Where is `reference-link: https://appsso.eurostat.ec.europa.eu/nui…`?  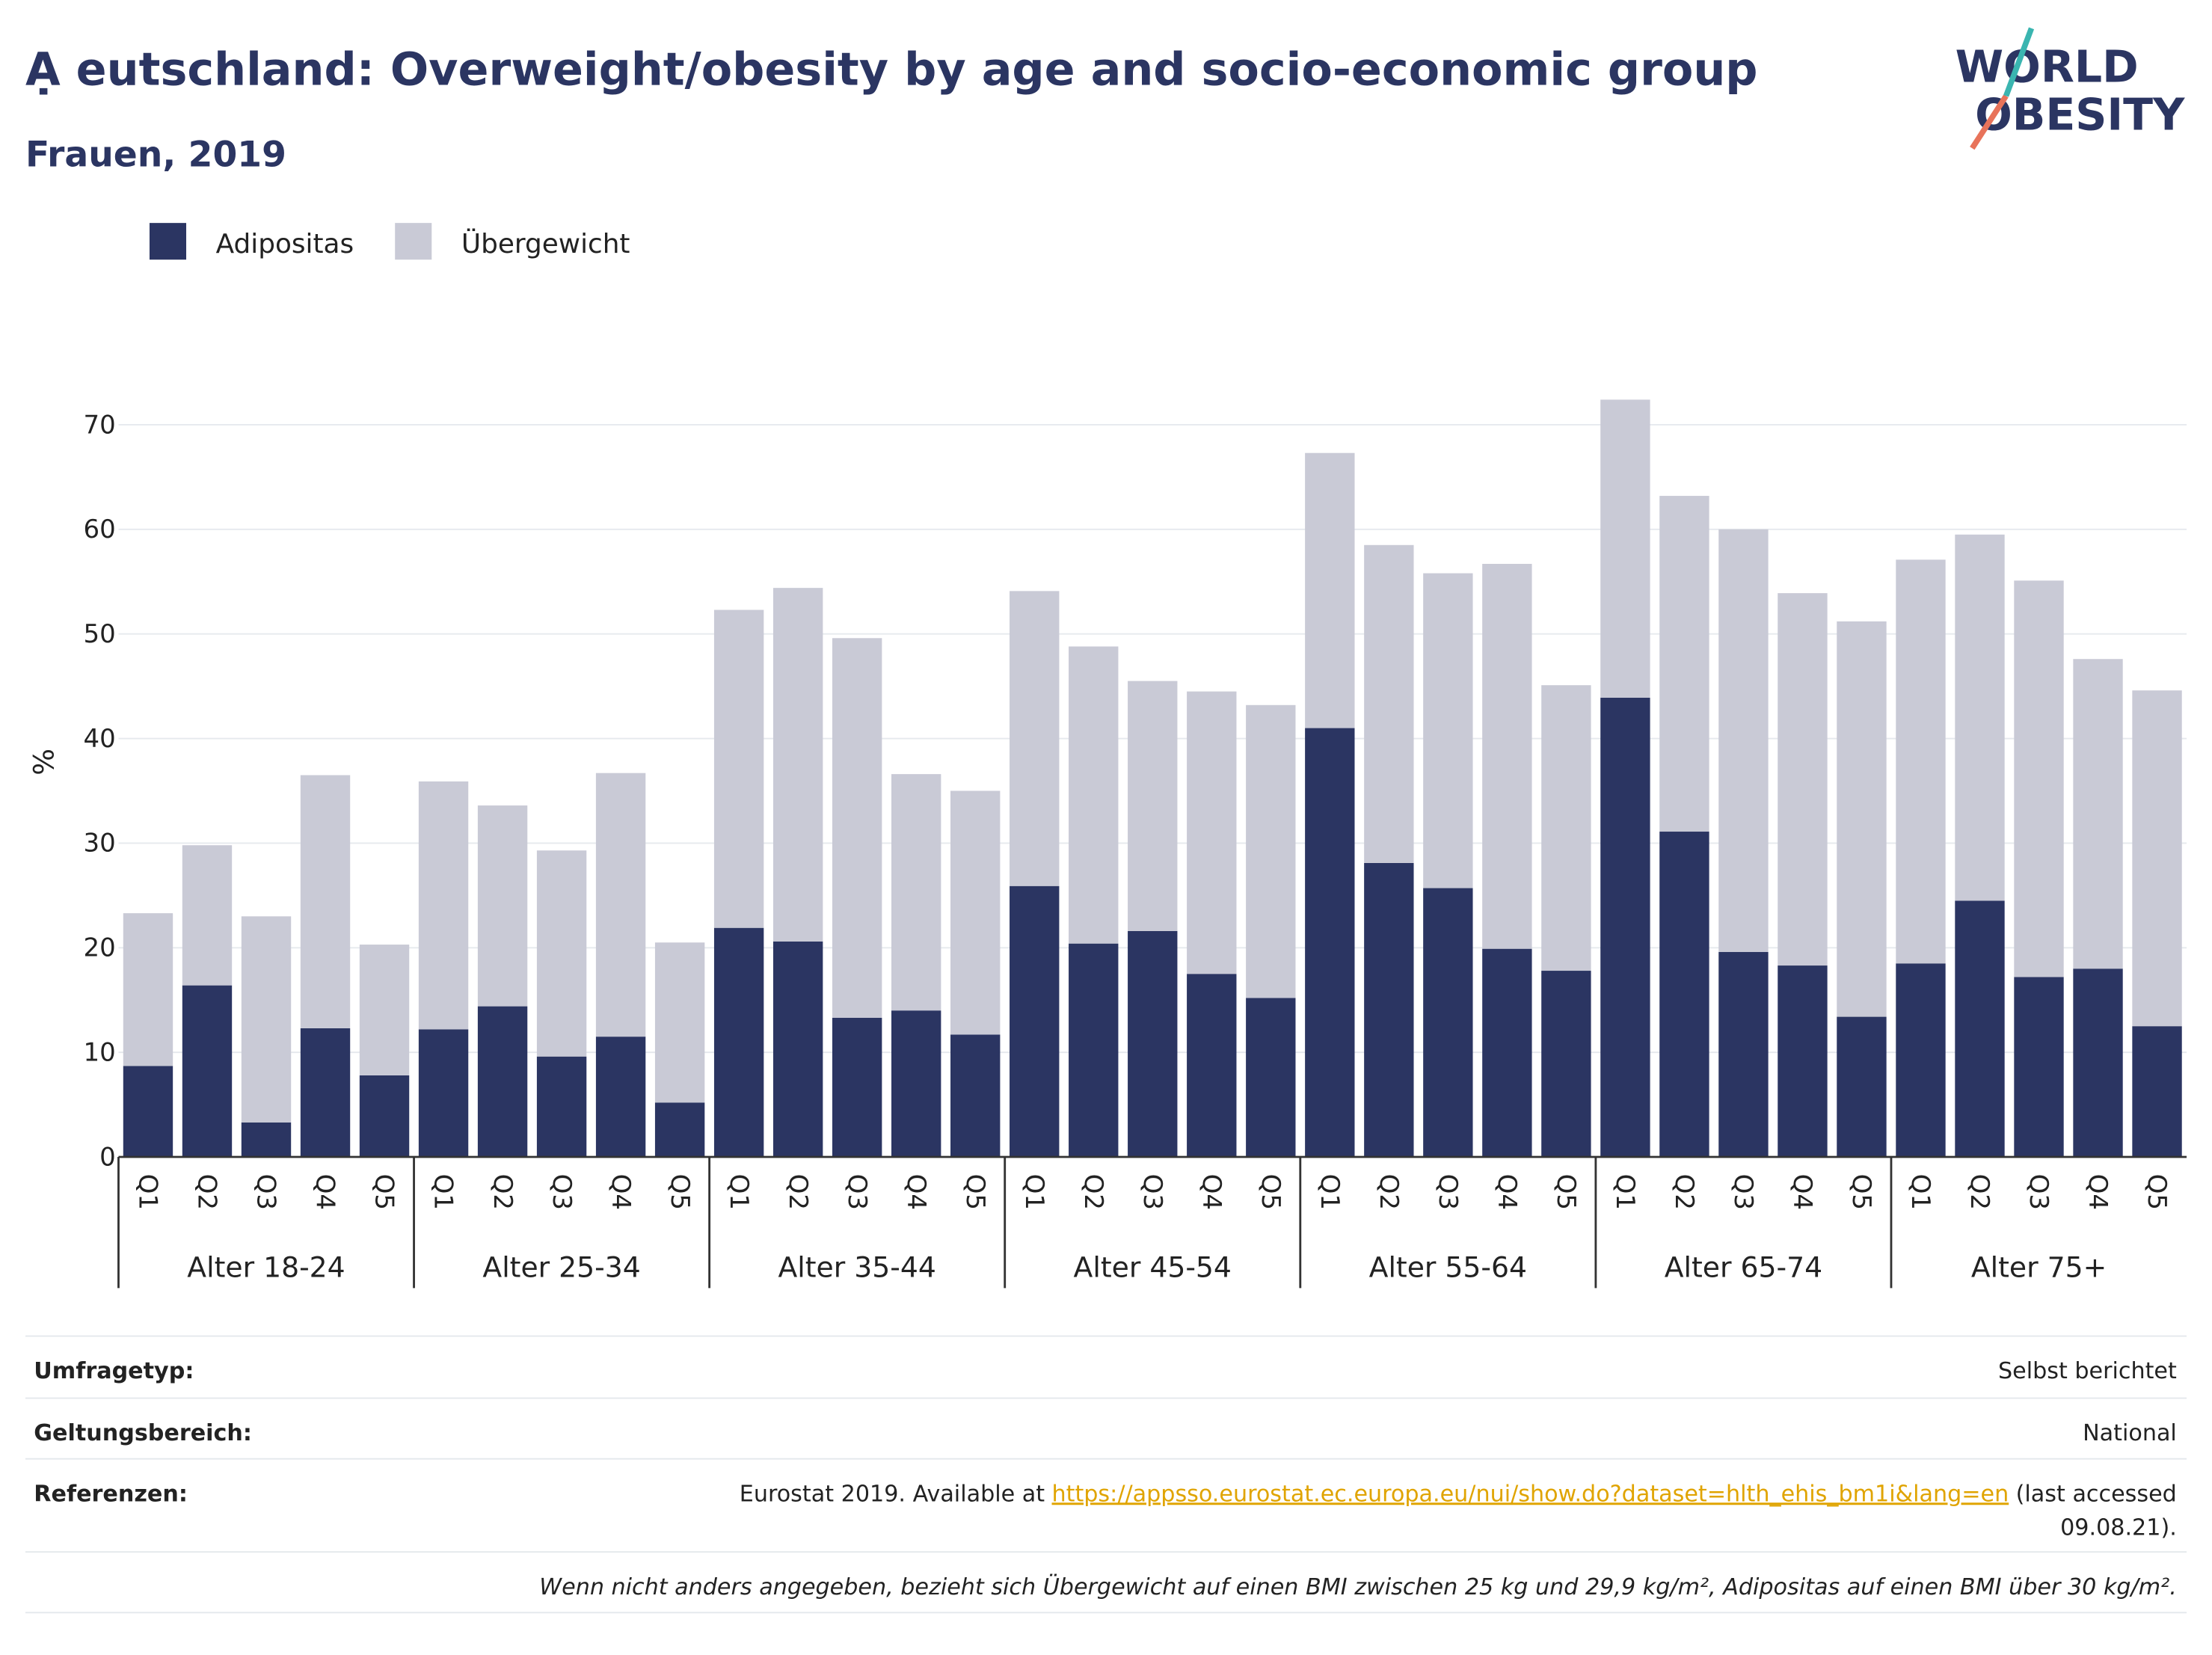 reference-link: https://appsso.eurostat.ec.europa.eu/nui… is located at coordinates (1530, 1494).